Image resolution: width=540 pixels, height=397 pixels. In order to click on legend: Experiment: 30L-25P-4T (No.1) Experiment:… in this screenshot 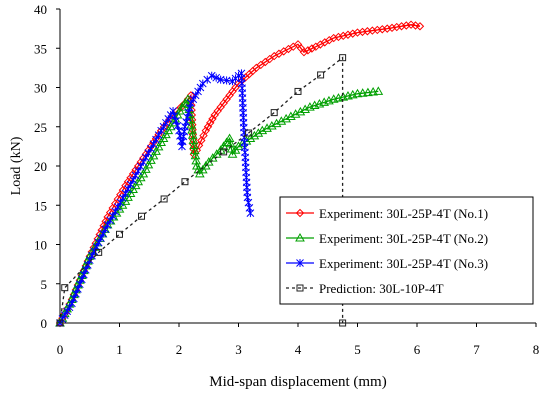, I will do `click(406, 250)`.